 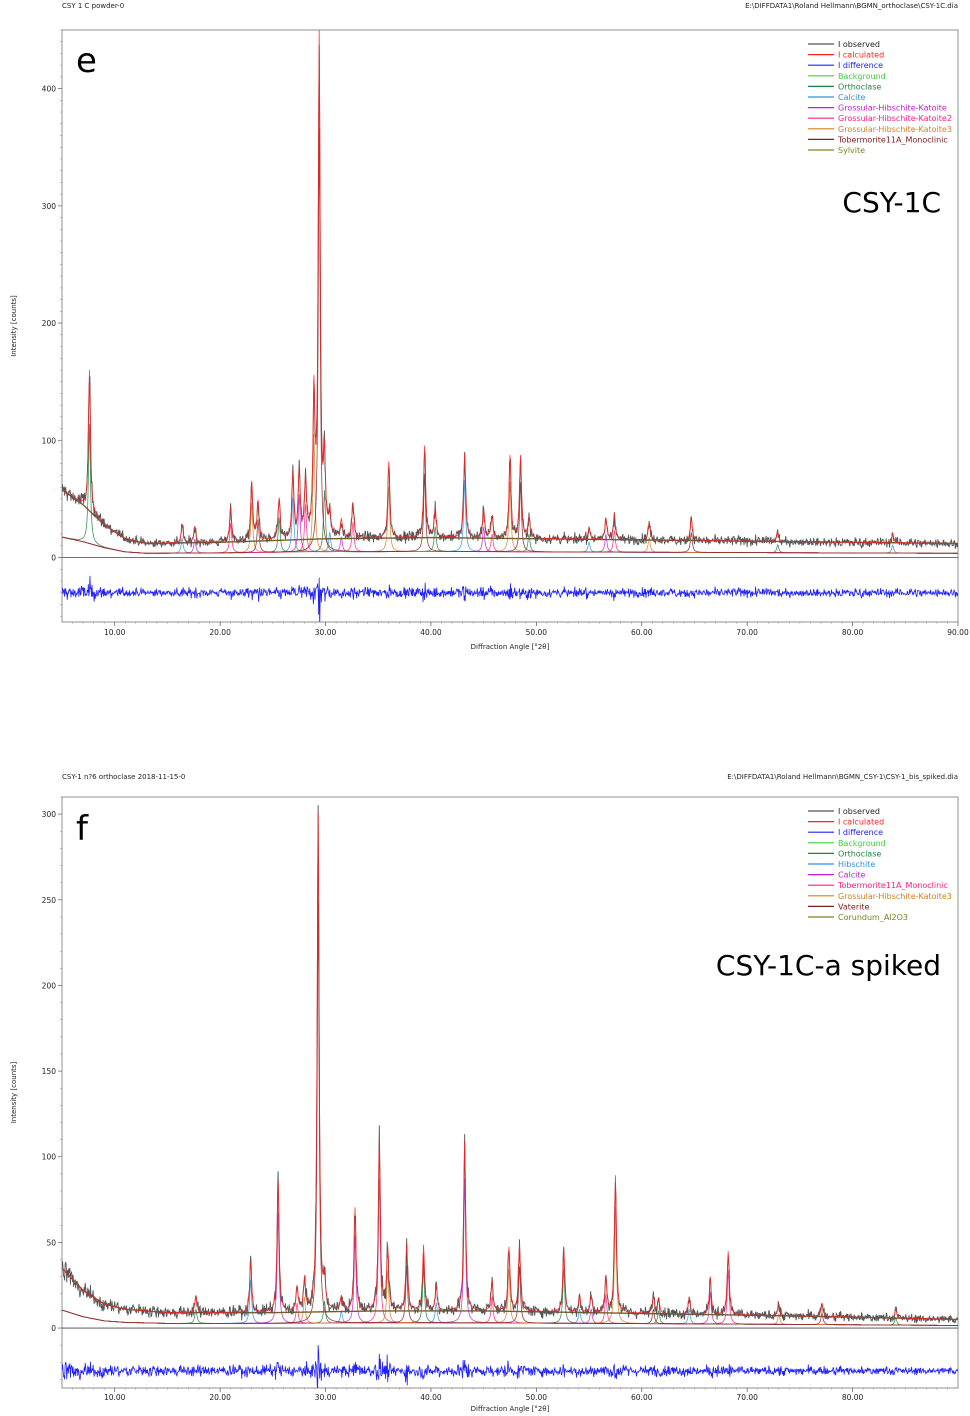 I want to click on y-tick-label: 150, so click(x=49, y=1071).